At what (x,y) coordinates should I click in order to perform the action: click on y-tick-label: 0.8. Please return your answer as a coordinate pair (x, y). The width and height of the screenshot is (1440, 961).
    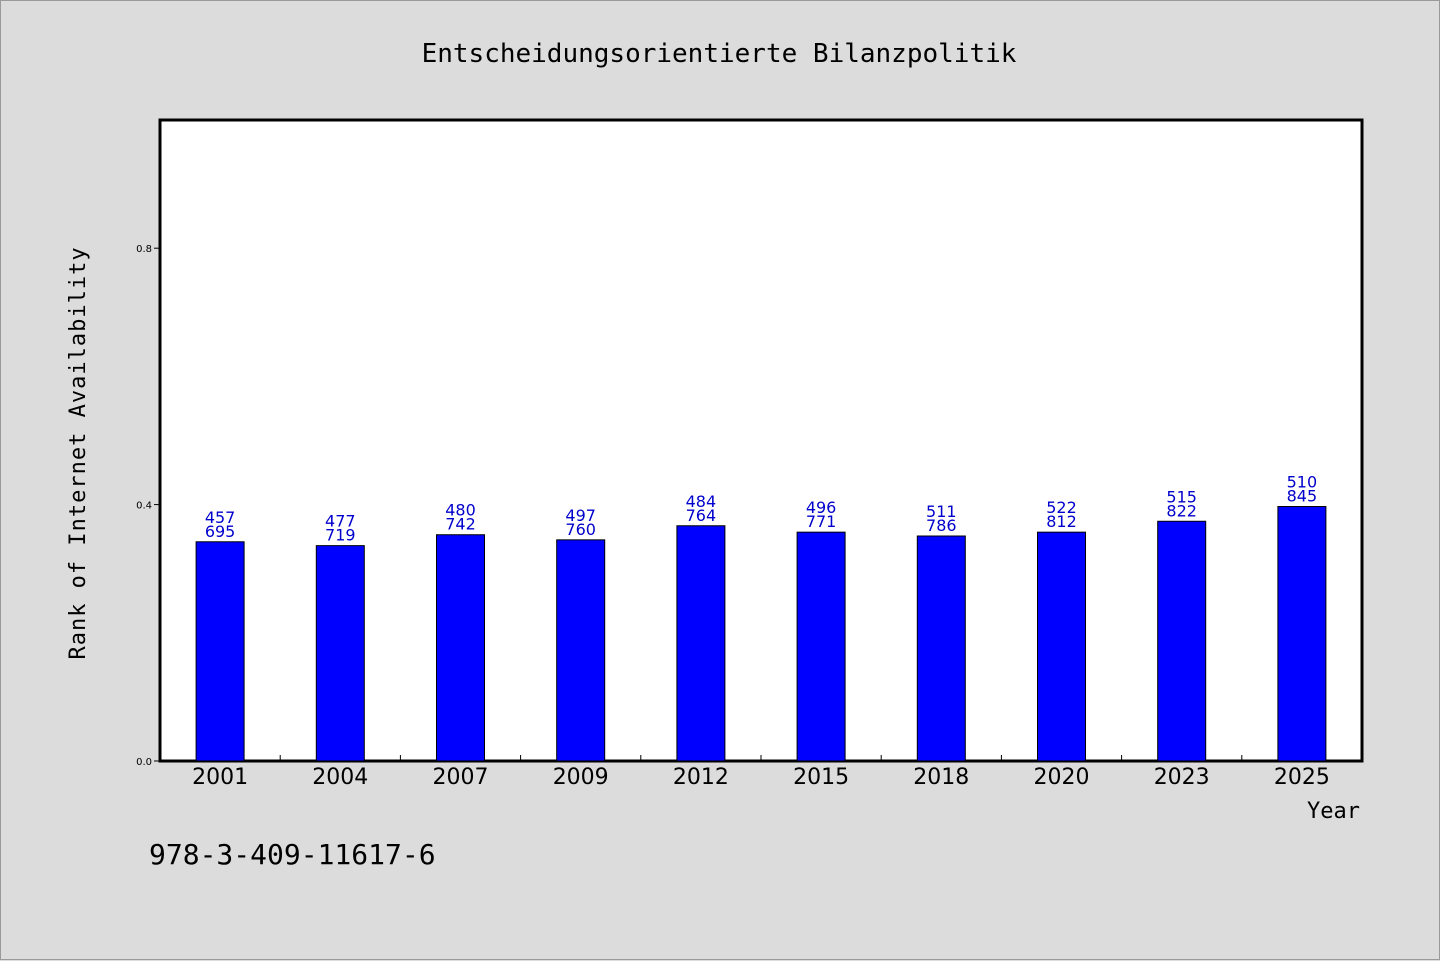
    Looking at the image, I should click on (144, 249).